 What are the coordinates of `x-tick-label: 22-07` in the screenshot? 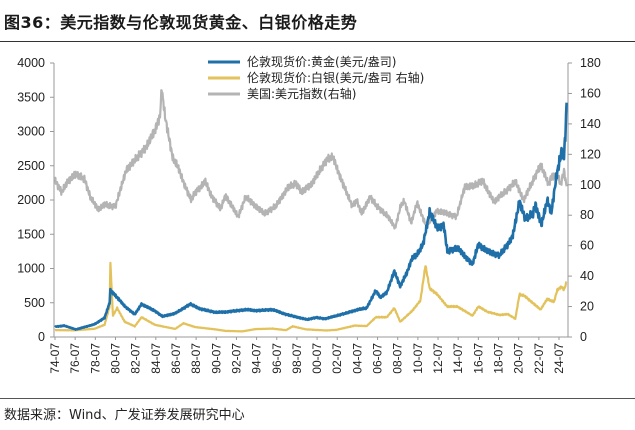 It's located at (539, 358).